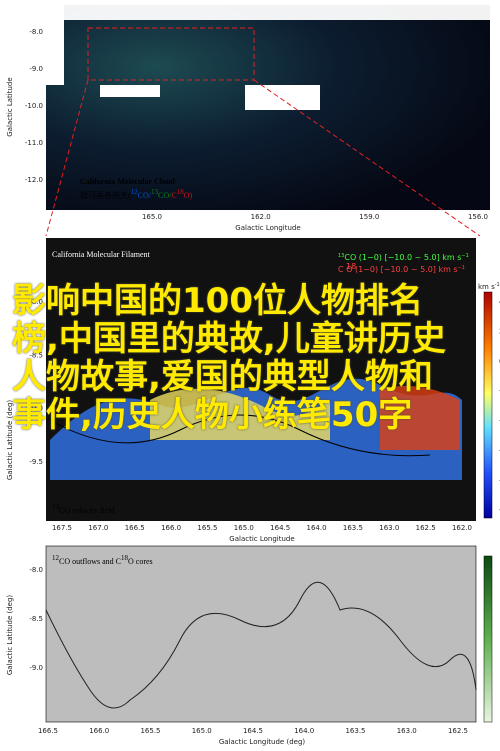 This screenshot has width=500, height=751. Describe the element at coordinates (87, 510) in the screenshot. I see `caption: CO velocity field` at that location.